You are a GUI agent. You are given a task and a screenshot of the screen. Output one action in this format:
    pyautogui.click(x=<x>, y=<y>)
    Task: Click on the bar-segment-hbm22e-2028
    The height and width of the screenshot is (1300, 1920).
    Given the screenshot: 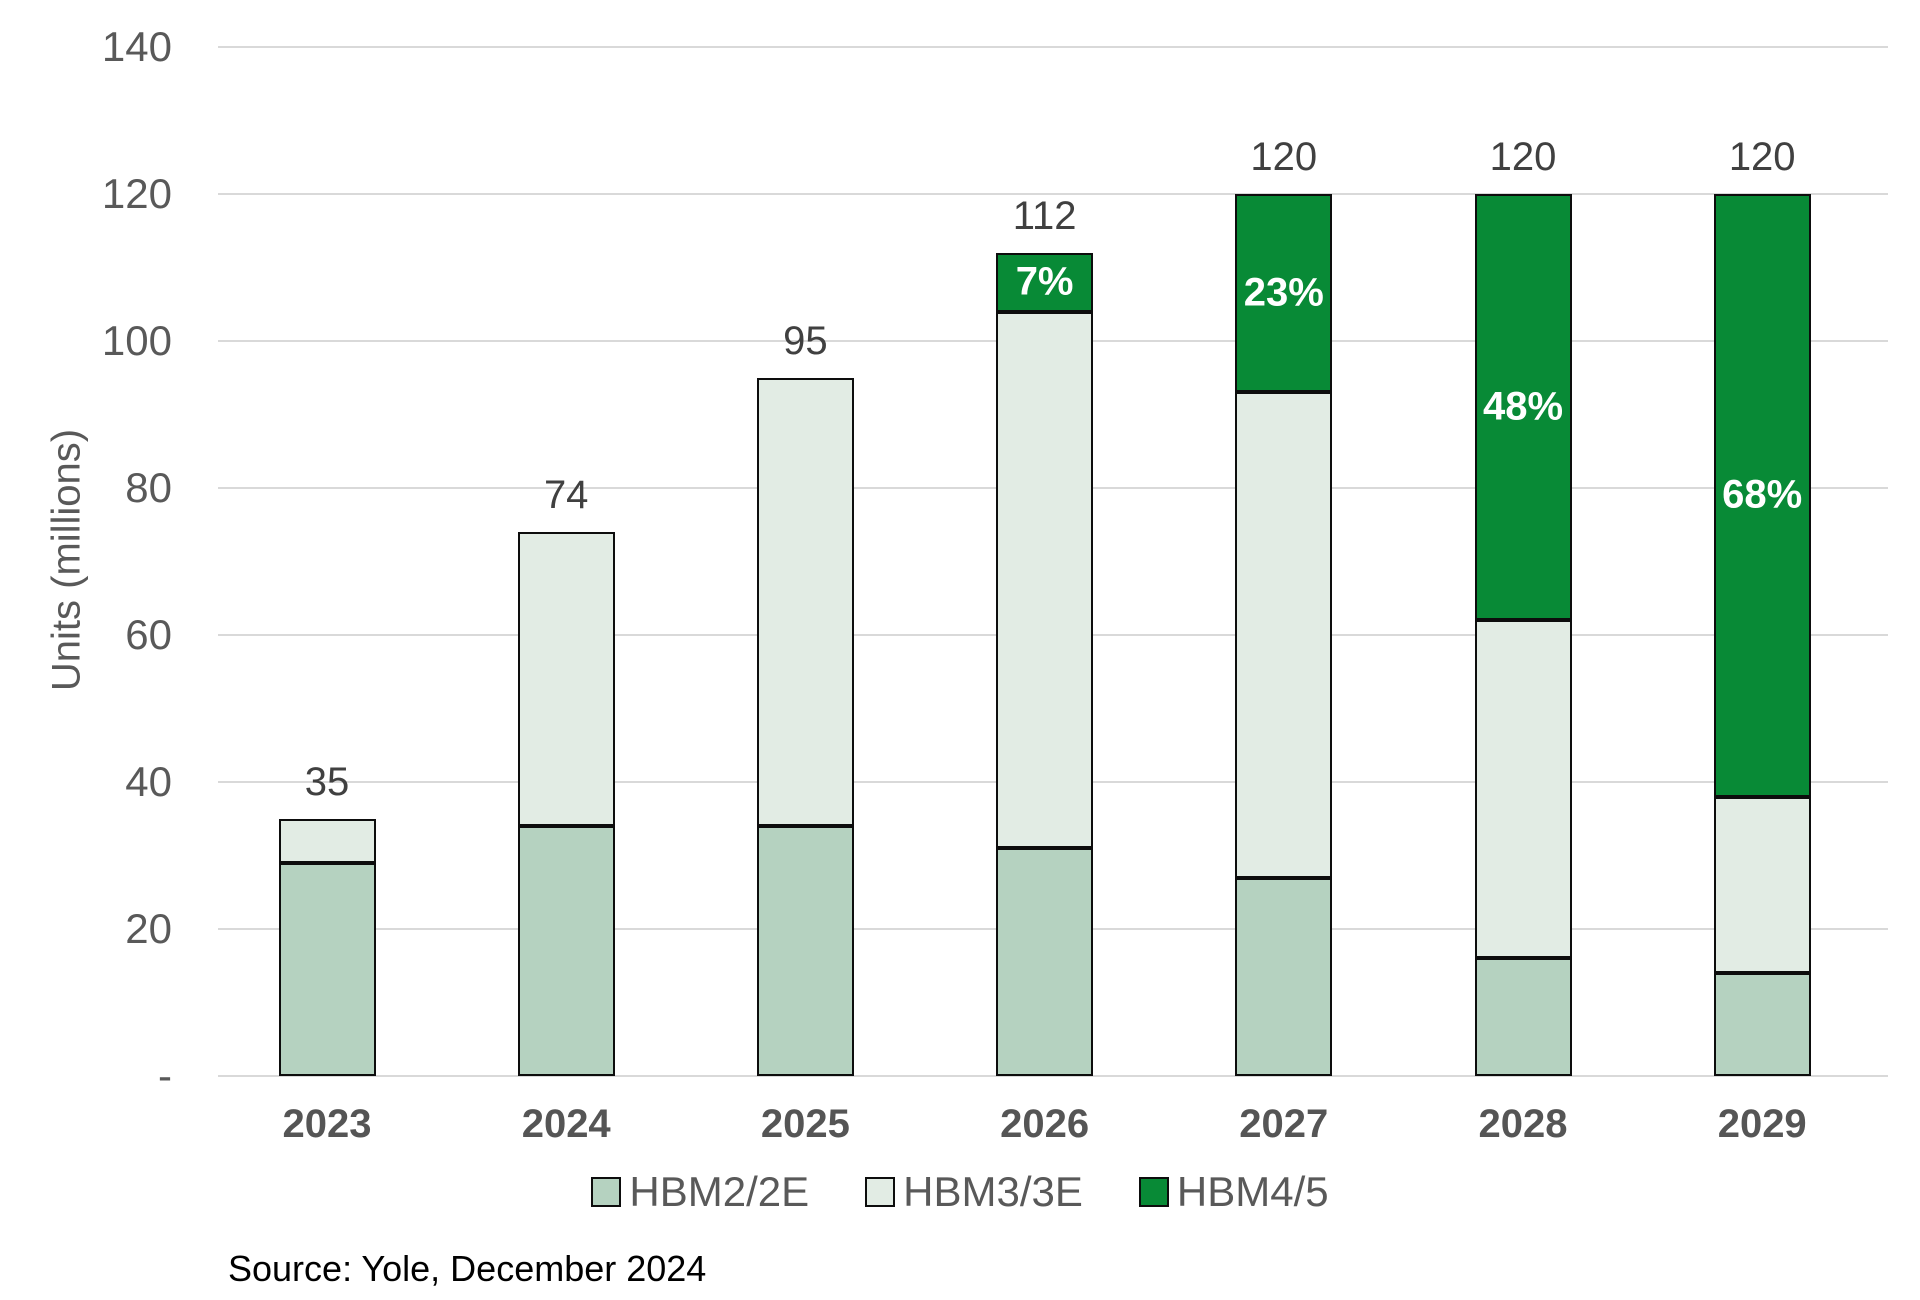 What is the action you would take?
    pyautogui.click(x=1523, y=1017)
    